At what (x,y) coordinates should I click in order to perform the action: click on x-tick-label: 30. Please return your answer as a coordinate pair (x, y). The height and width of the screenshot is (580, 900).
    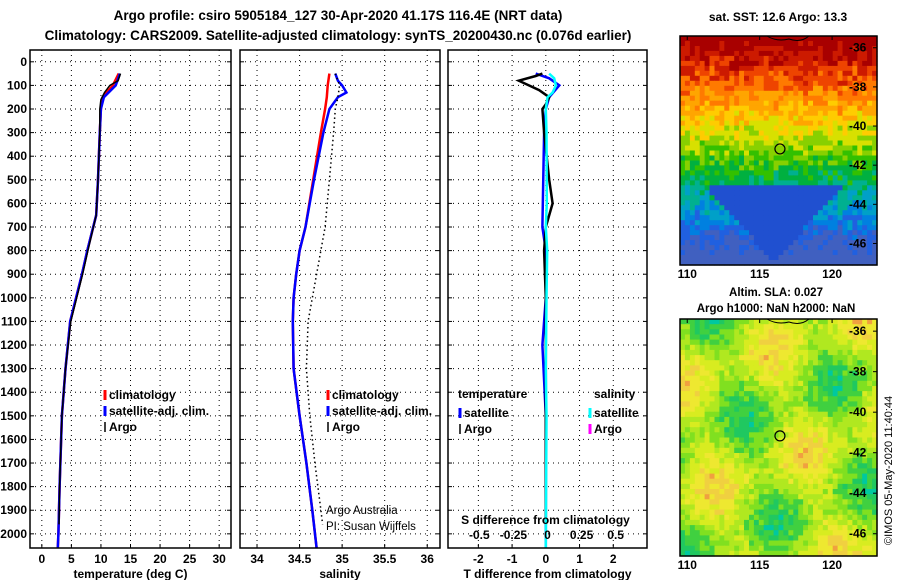
    Looking at the image, I should click on (219, 559).